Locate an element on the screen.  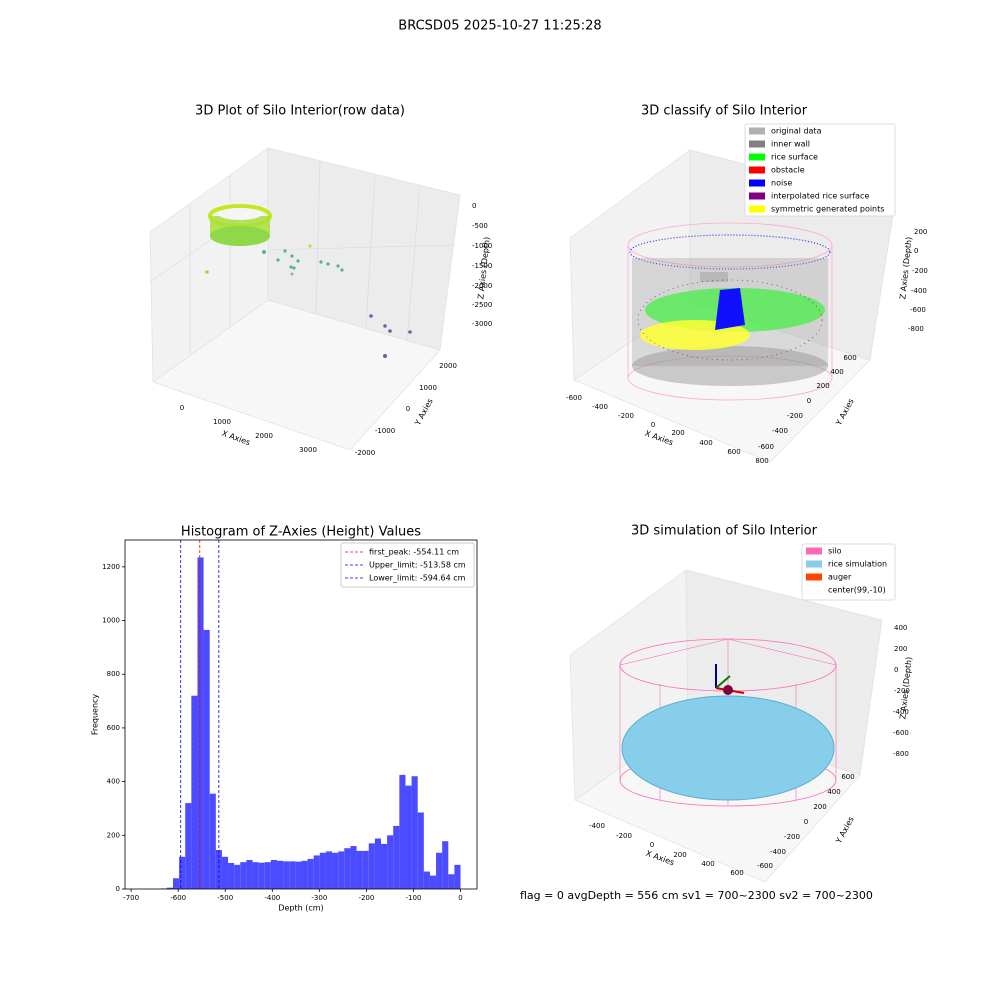
legend-label: obstacle is located at coordinates (788, 170).